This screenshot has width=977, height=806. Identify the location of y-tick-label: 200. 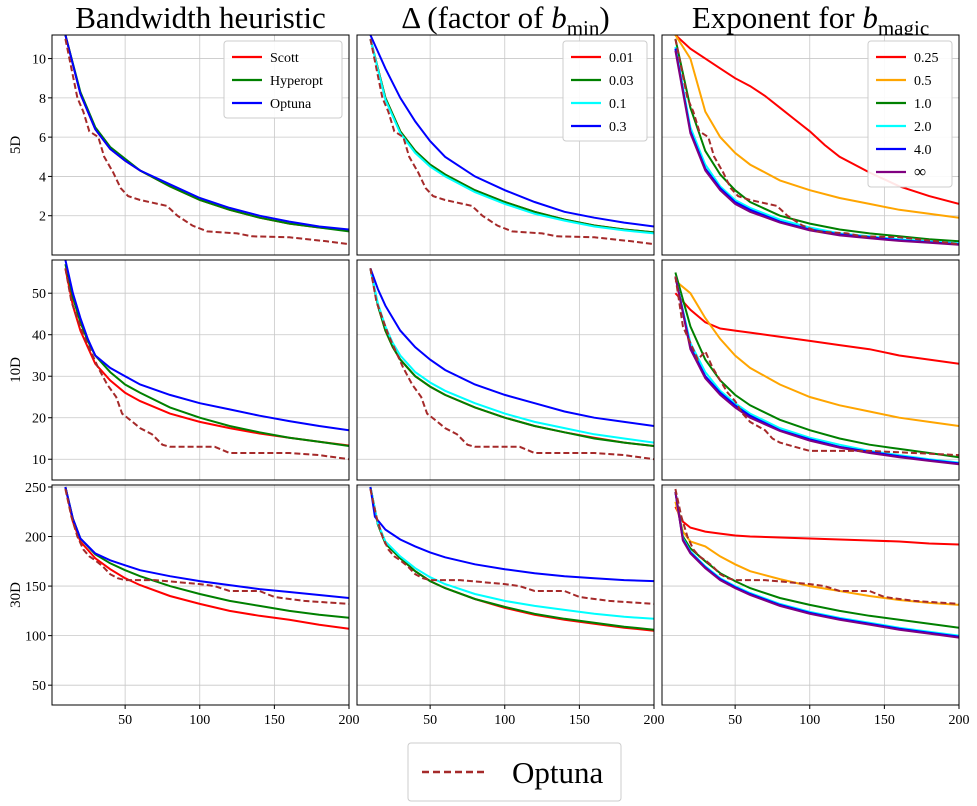
(35, 538).